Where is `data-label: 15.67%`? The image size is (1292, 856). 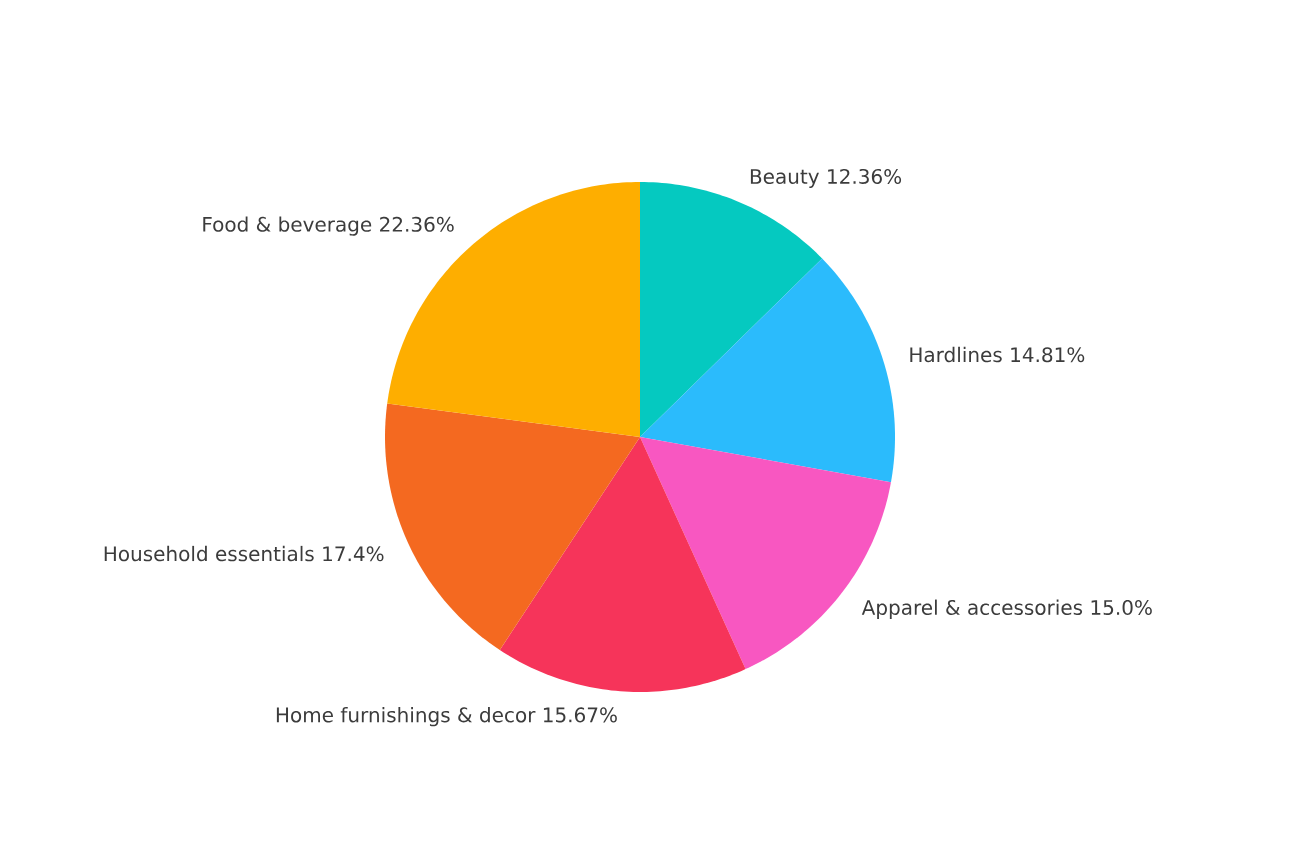
data-label: 15.67% is located at coordinates (580, 715).